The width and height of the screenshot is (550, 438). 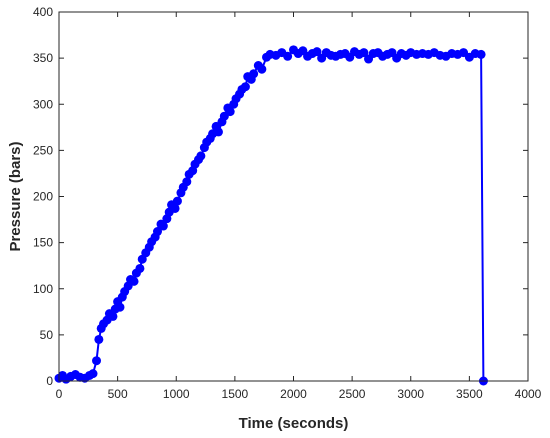 What do you see at coordinates (43, 104) in the screenshot?
I see `y-tick-label: 300` at bounding box center [43, 104].